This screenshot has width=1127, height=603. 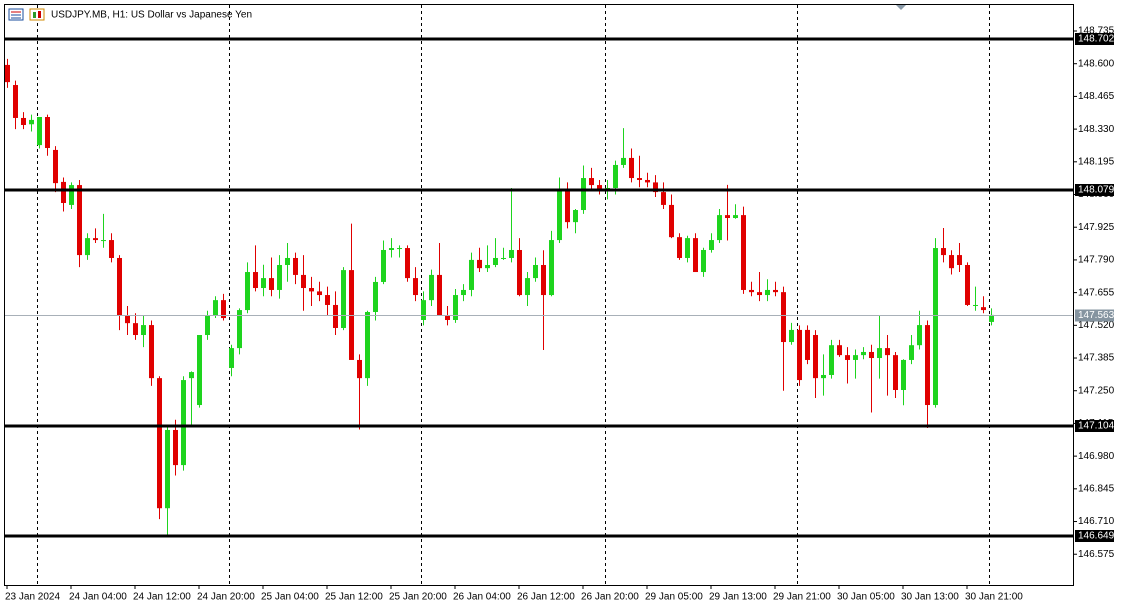 What do you see at coordinates (1096, 227) in the screenshot?
I see `y-tick-label: 147.925` at bounding box center [1096, 227].